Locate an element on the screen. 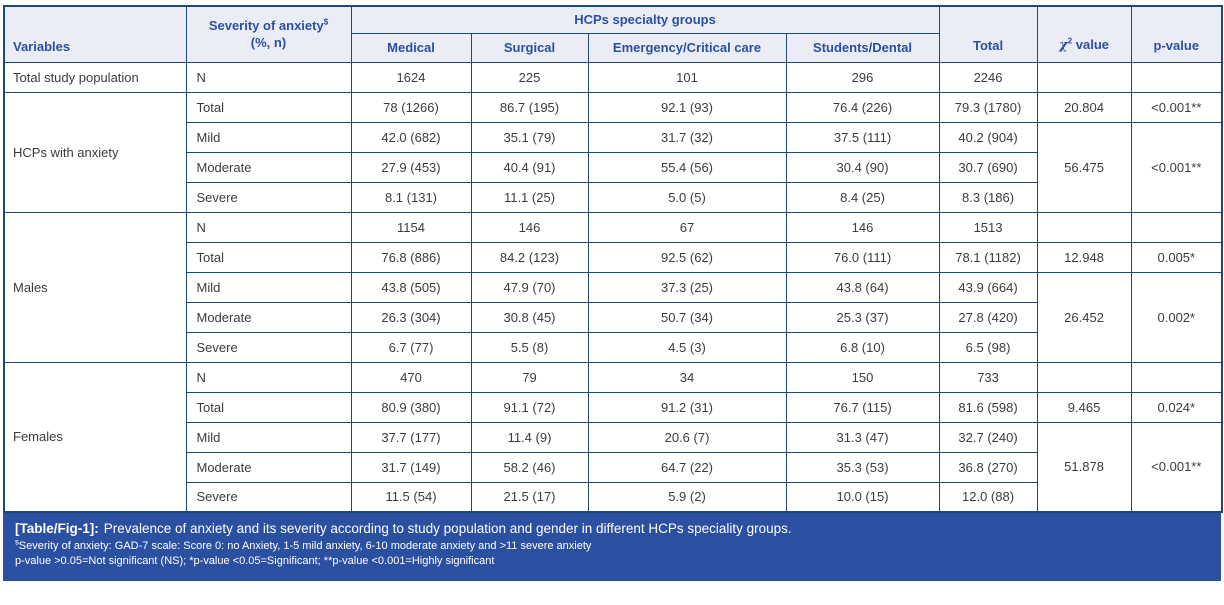  value-cell: 79 is located at coordinates (529, 377).